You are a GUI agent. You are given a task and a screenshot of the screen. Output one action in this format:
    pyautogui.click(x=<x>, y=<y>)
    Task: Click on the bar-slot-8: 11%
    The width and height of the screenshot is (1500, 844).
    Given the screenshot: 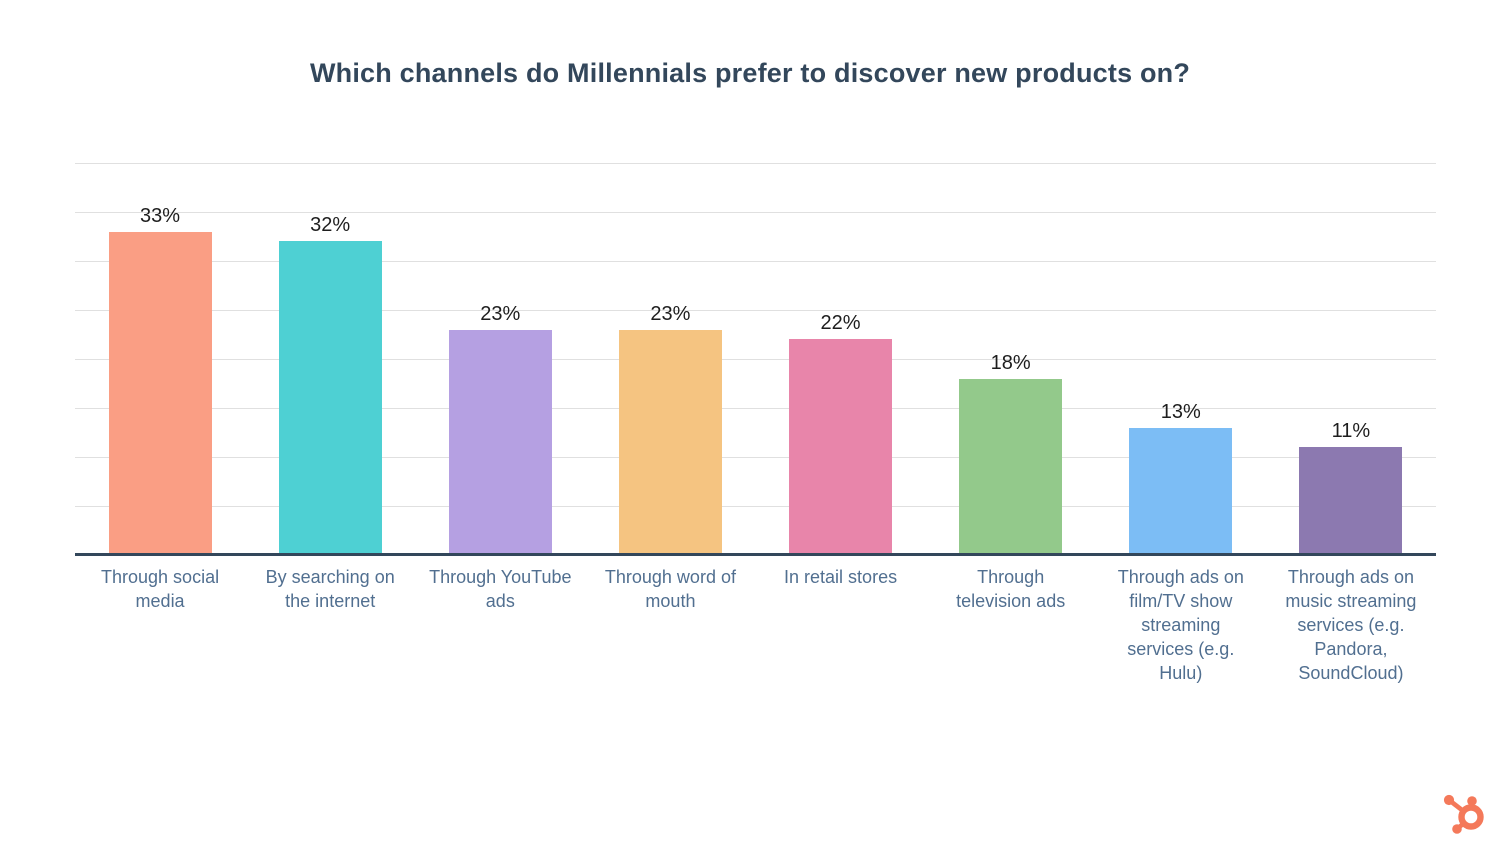 What is the action you would take?
    pyautogui.click(x=1351, y=359)
    